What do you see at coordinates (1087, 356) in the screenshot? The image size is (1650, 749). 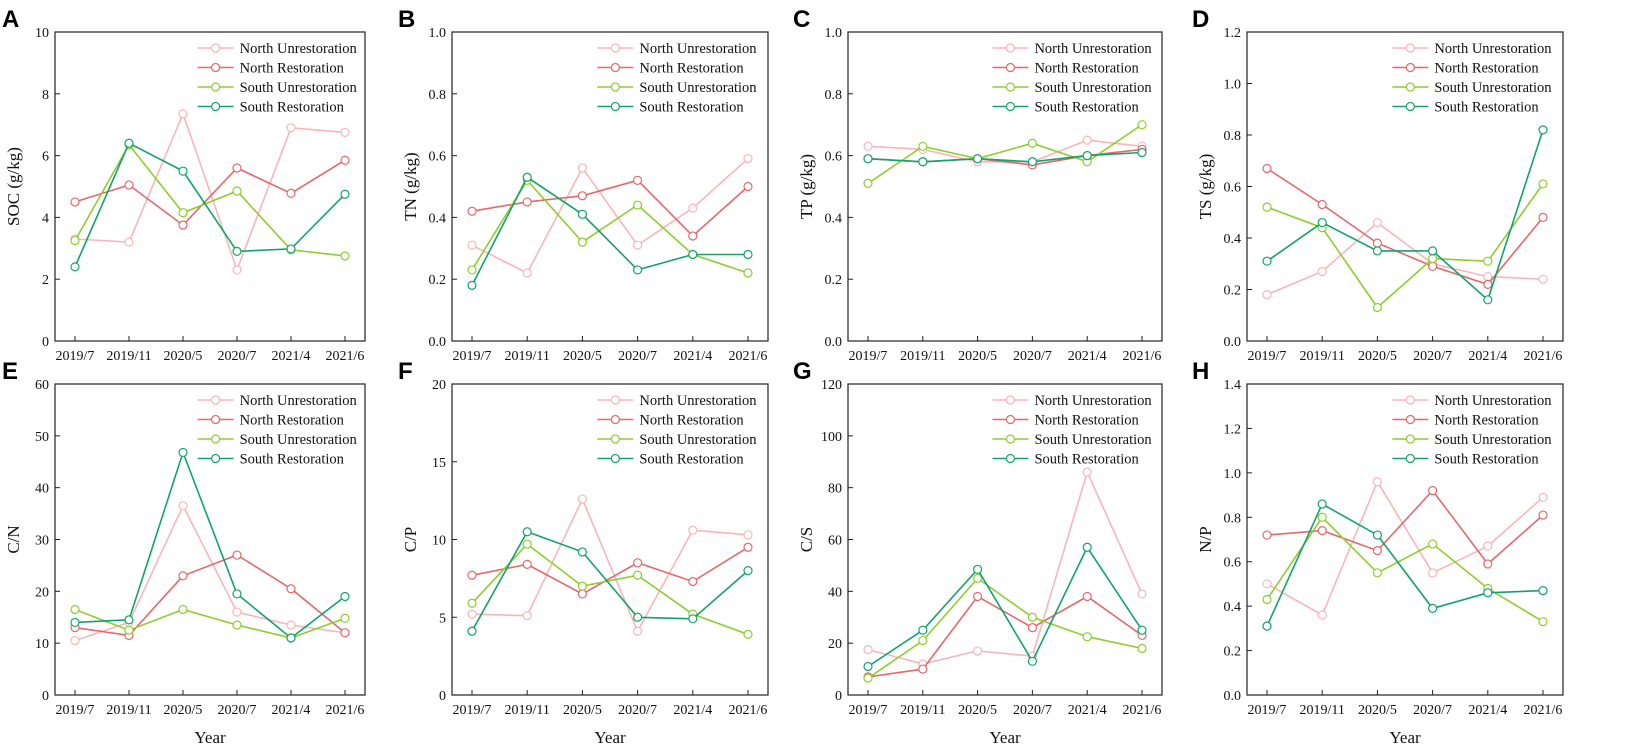 I see `x-tick-label: 2021/4` at bounding box center [1087, 356].